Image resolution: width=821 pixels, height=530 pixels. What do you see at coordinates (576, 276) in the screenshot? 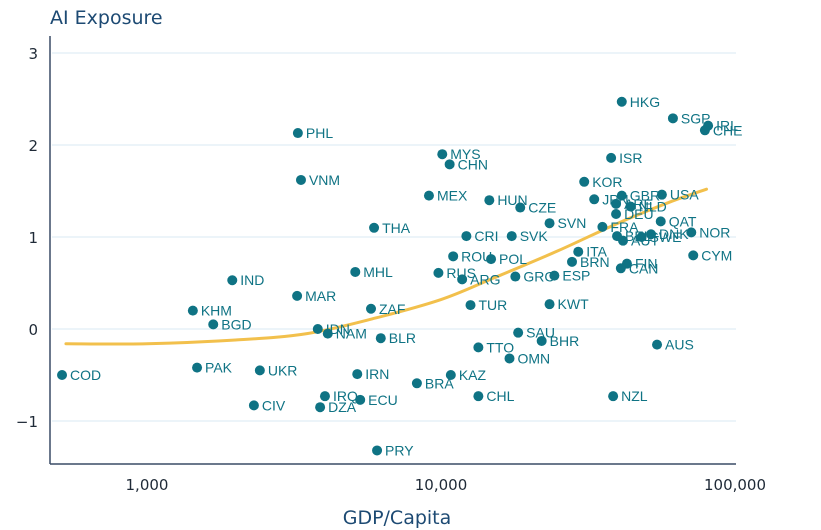
I see `point-label: ESP` at bounding box center [576, 276].